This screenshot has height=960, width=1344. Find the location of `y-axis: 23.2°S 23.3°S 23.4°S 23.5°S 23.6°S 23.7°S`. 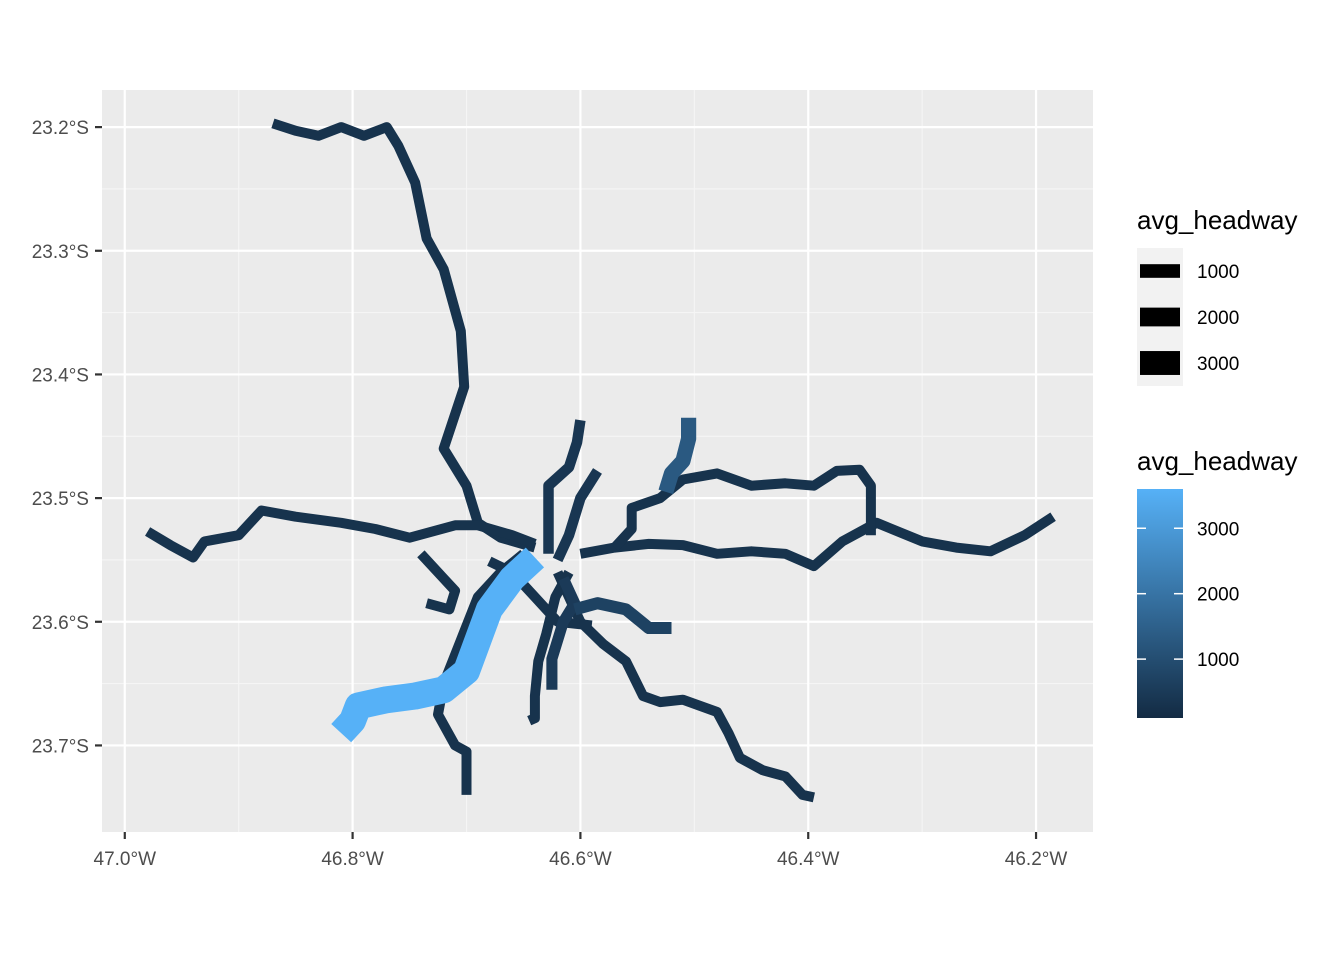

y-axis: 23.2°S 23.3°S 23.4°S 23.5°S 23.6°S 23.7°S is located at coordinates (67, 437).